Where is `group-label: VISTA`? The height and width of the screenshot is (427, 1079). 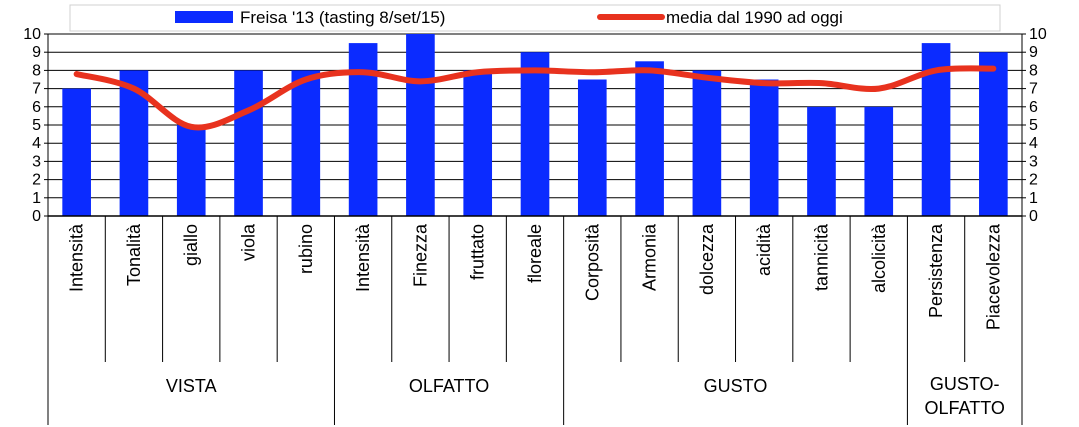 group-label: VISTA is located at coordinates (191, 386).